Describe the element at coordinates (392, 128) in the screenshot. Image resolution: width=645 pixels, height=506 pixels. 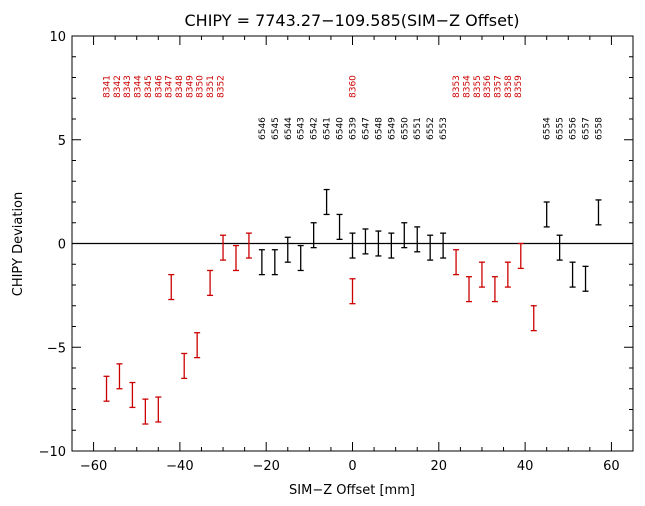
I see `run-label: 6549` at that location.